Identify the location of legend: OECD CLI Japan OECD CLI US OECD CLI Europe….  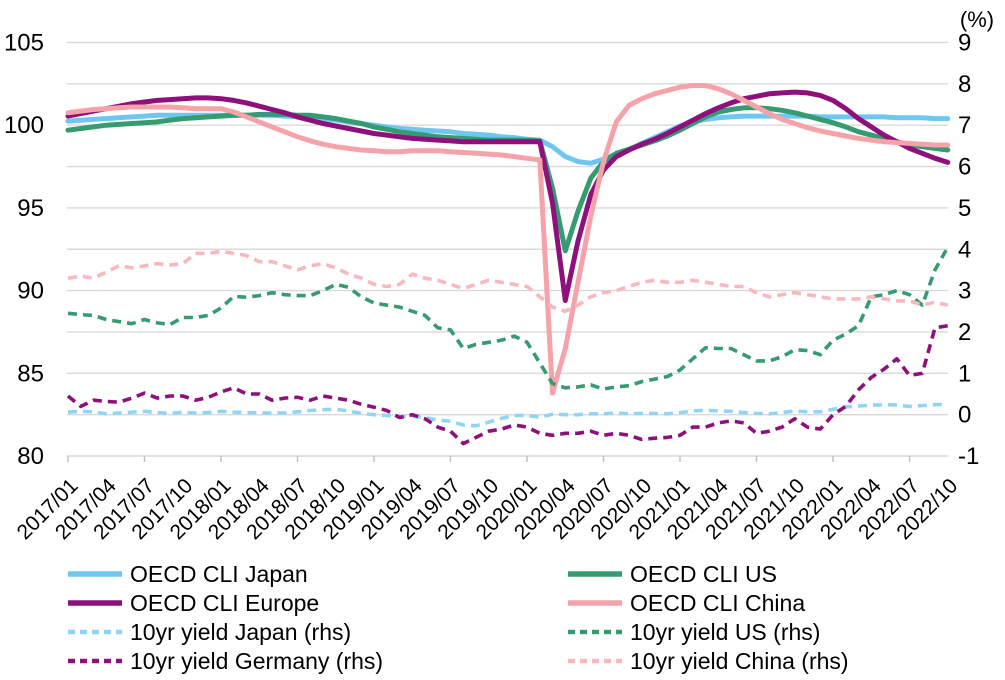
(458, 617).